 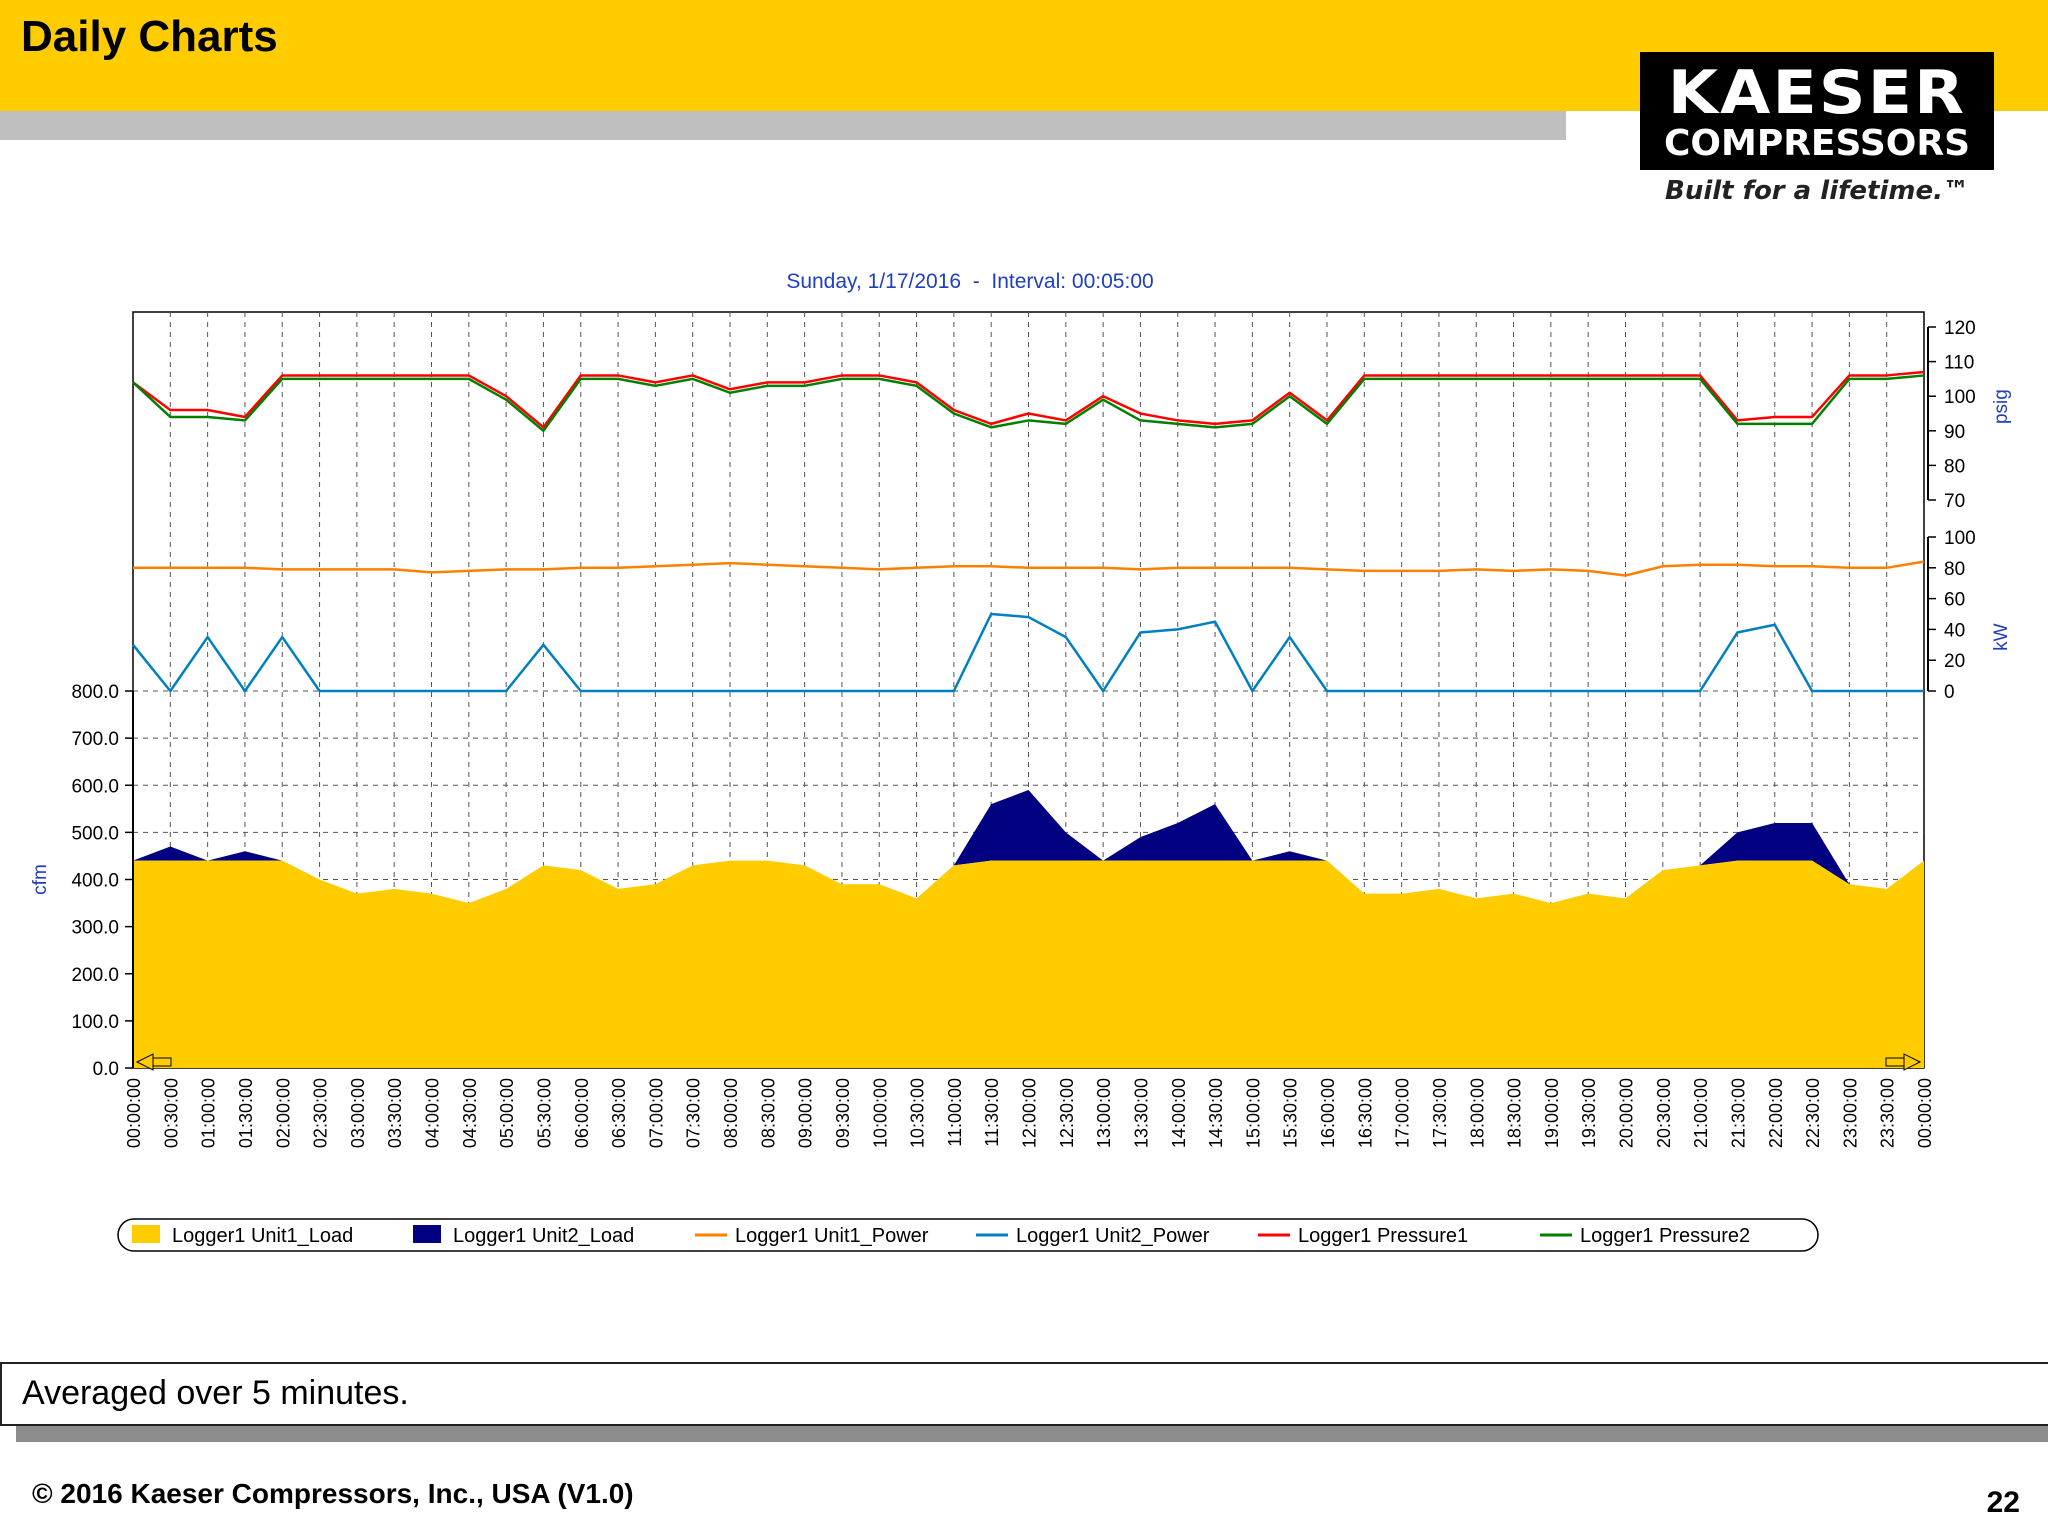 I want to click on x-tick-label: 16:30:00, so click(x=1365, y=1113).